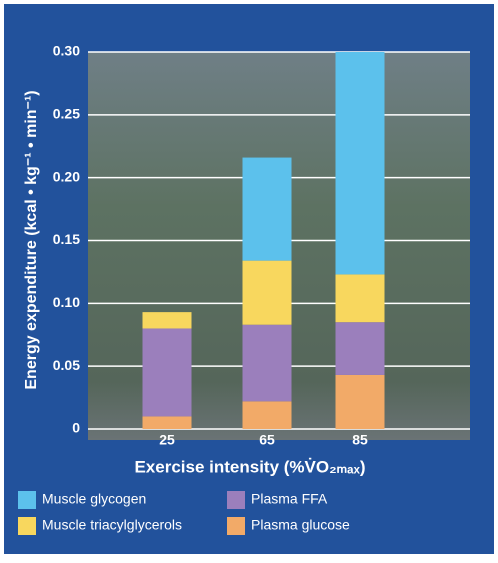 This screenshot has width=498, height=563. Describe the element at coordinates (31, 239) in the screenshot. I see `y-axis-label: Energy expenditure (kcal • kg⁻¹ • min⁻¹)` at that location.